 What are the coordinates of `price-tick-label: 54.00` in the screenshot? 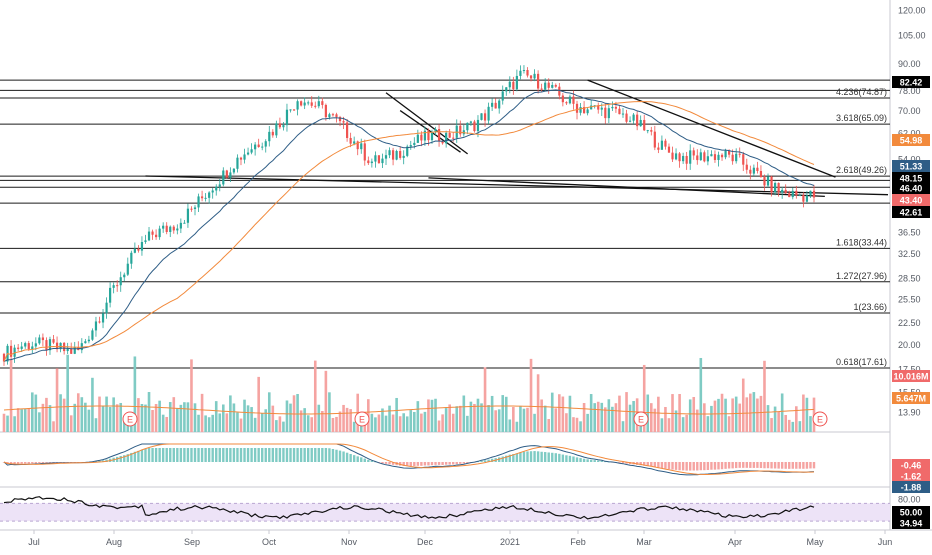 It's located at (909, 159).